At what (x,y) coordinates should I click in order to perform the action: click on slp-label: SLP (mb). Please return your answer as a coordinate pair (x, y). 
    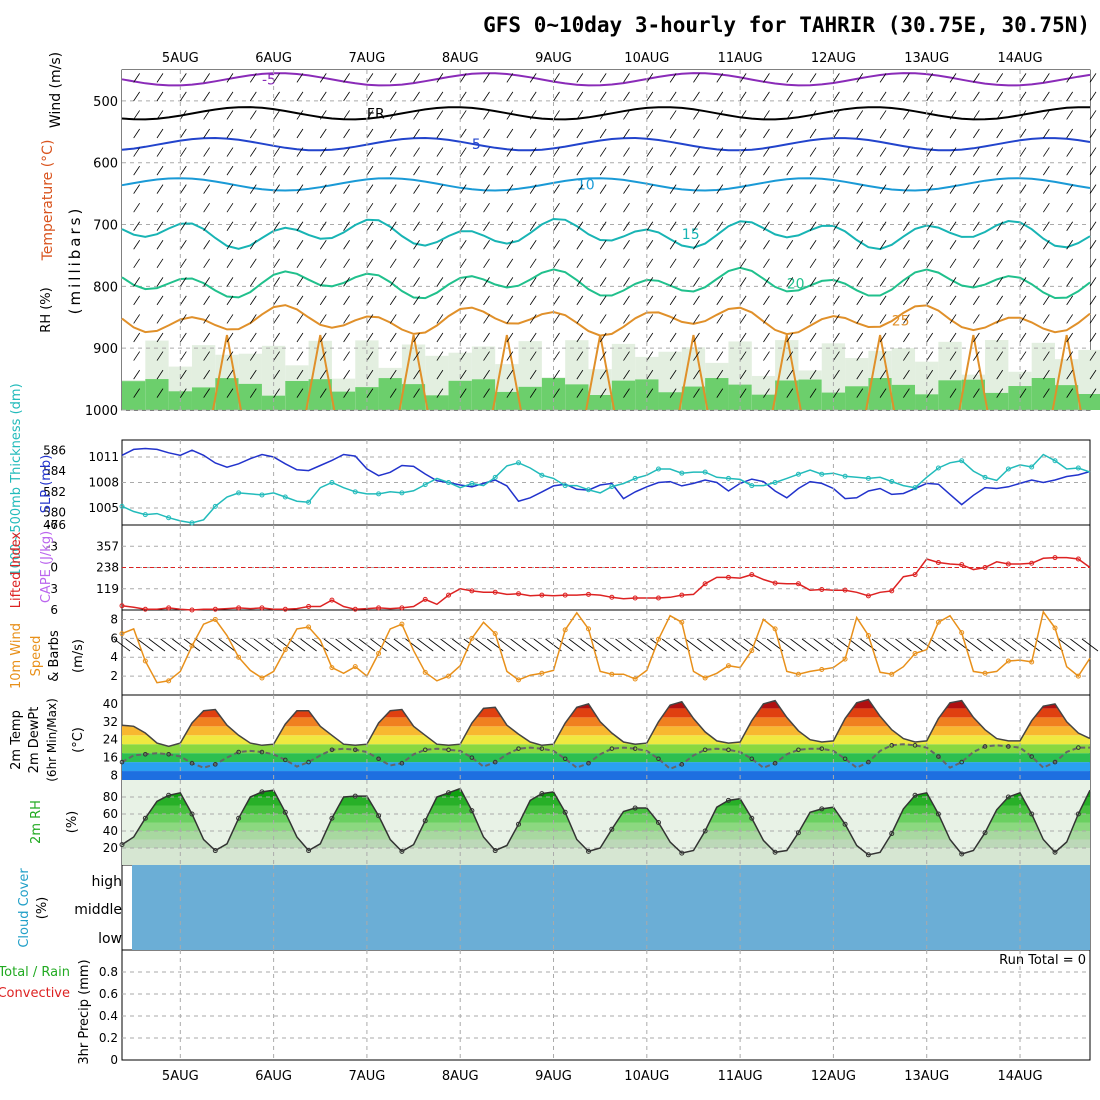
    Looking at the image, I should click on (46, 484).